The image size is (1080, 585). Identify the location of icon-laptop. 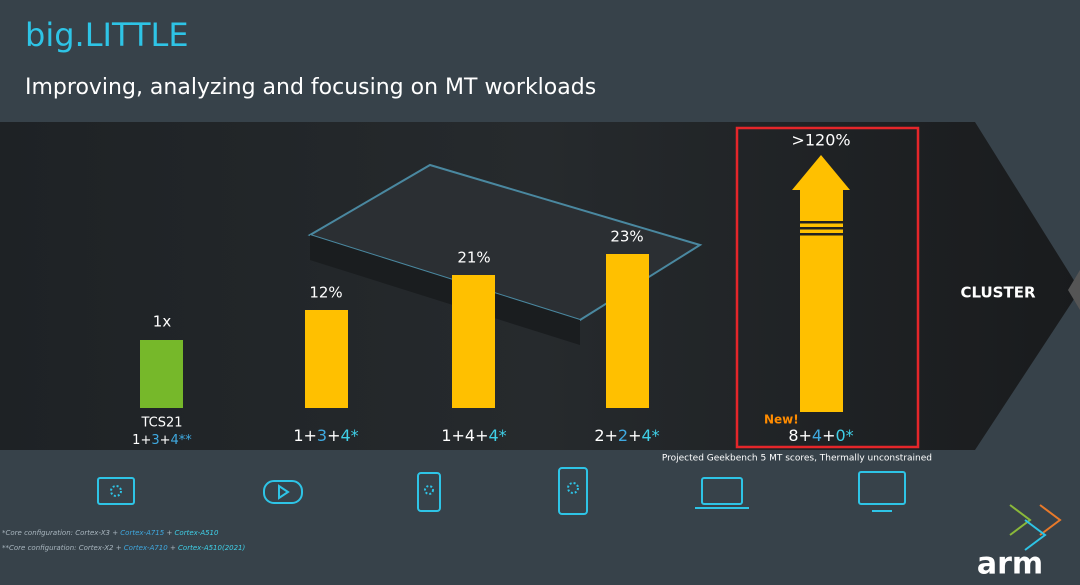
(722, 491).